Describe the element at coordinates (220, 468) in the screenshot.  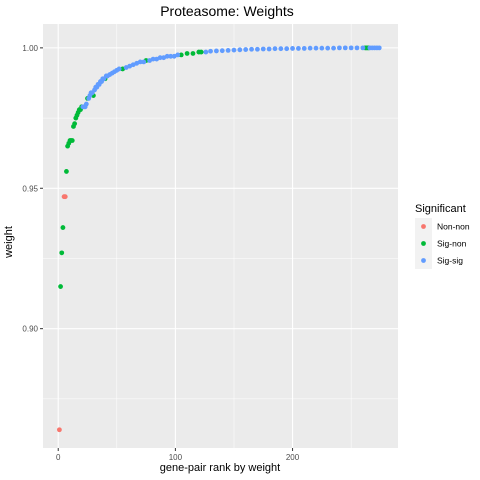
I see `x-axis-label: gene-pair rank by weight` at that location.